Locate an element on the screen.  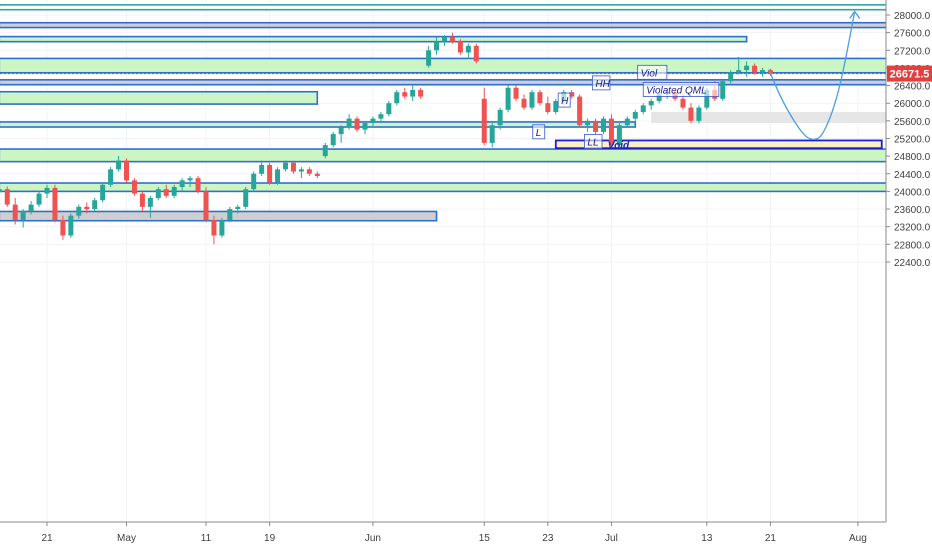
time-tick-label: 23 is located at coordinates (548, 538).